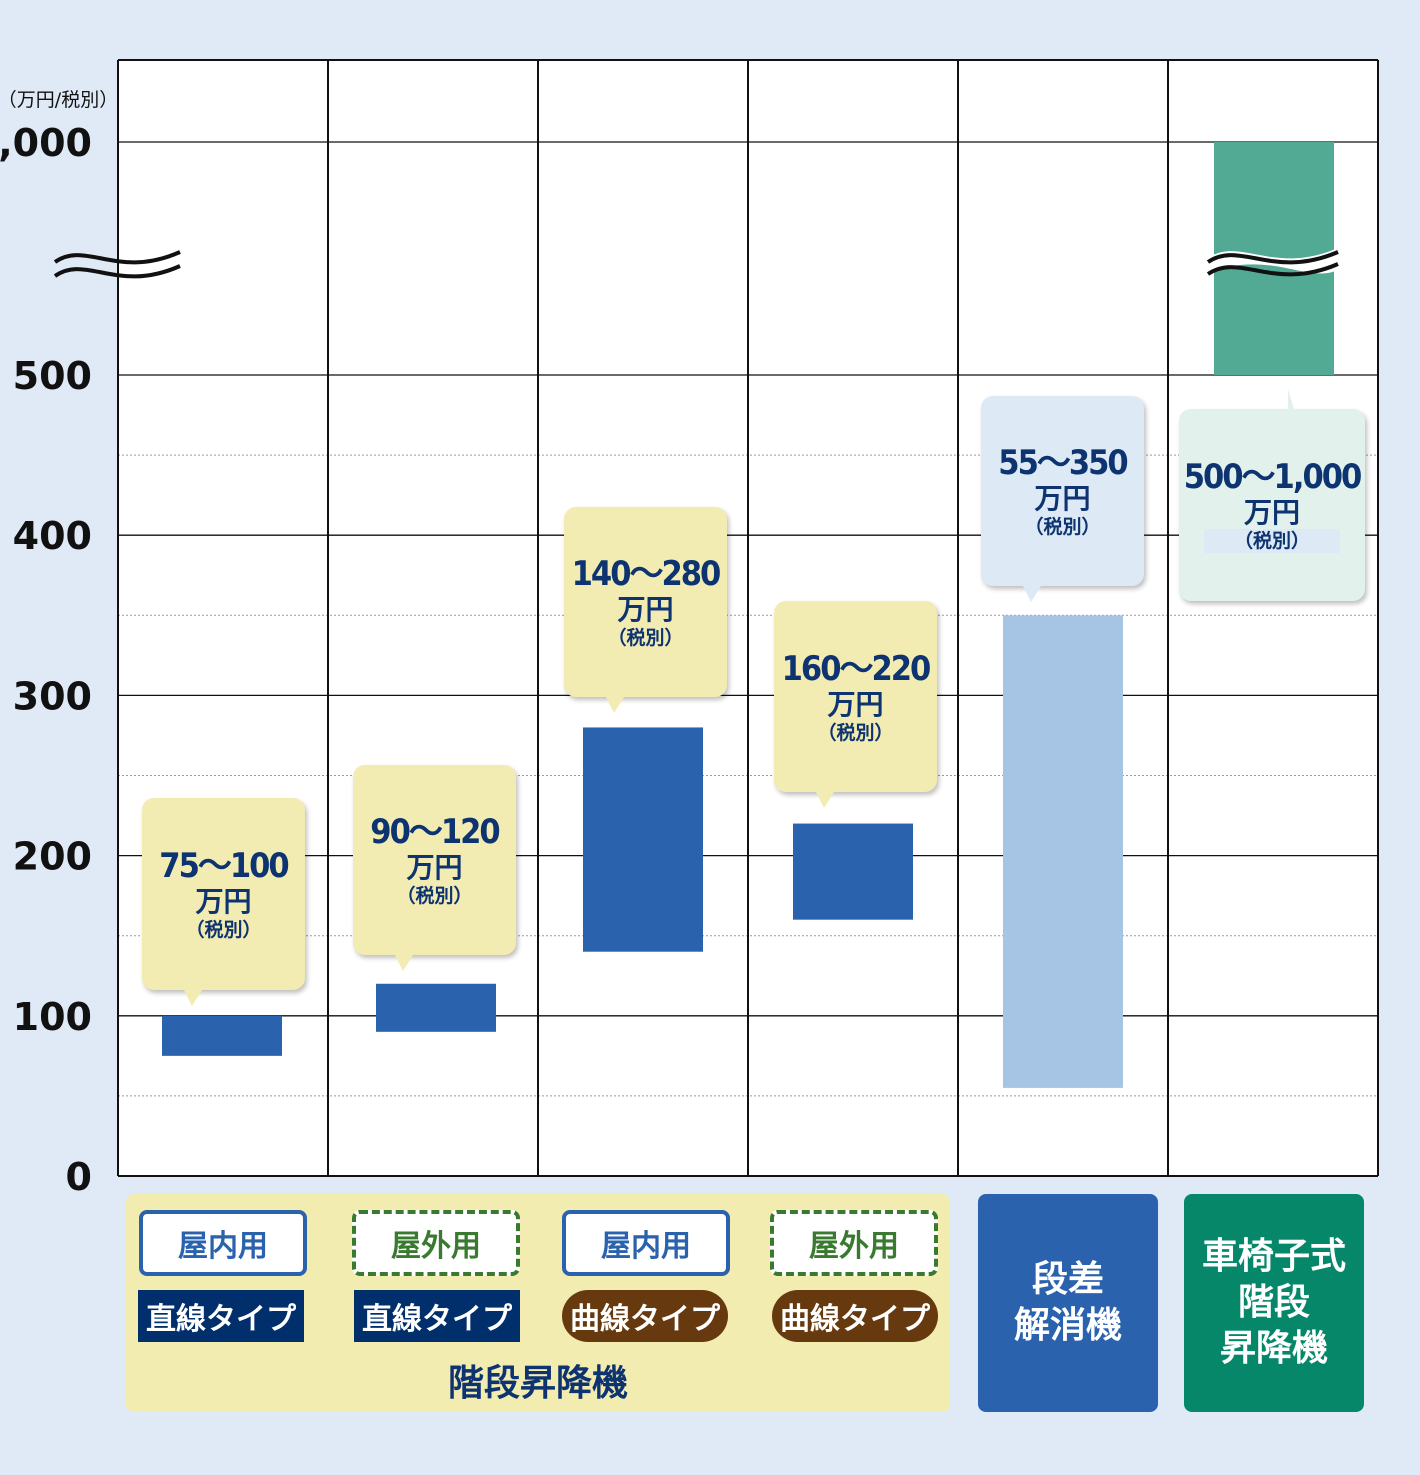 This screenshot has width=1420, height=1475. Describe the element at coordinates (537, 1383) in the screenshot. I see `group-label: 階段昇降機` at that location.